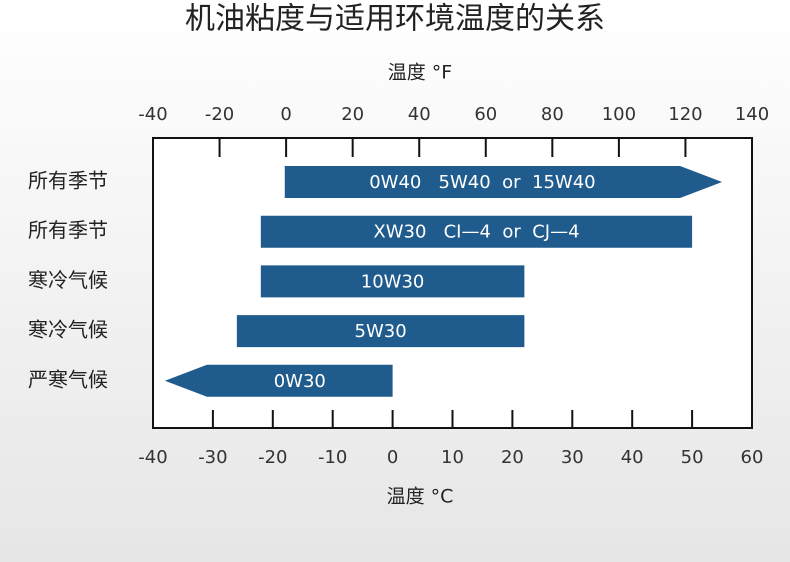  Describe the element at coordinates (419, 114) in the screenshot. I see `x2-tick-label: 40` at that location.